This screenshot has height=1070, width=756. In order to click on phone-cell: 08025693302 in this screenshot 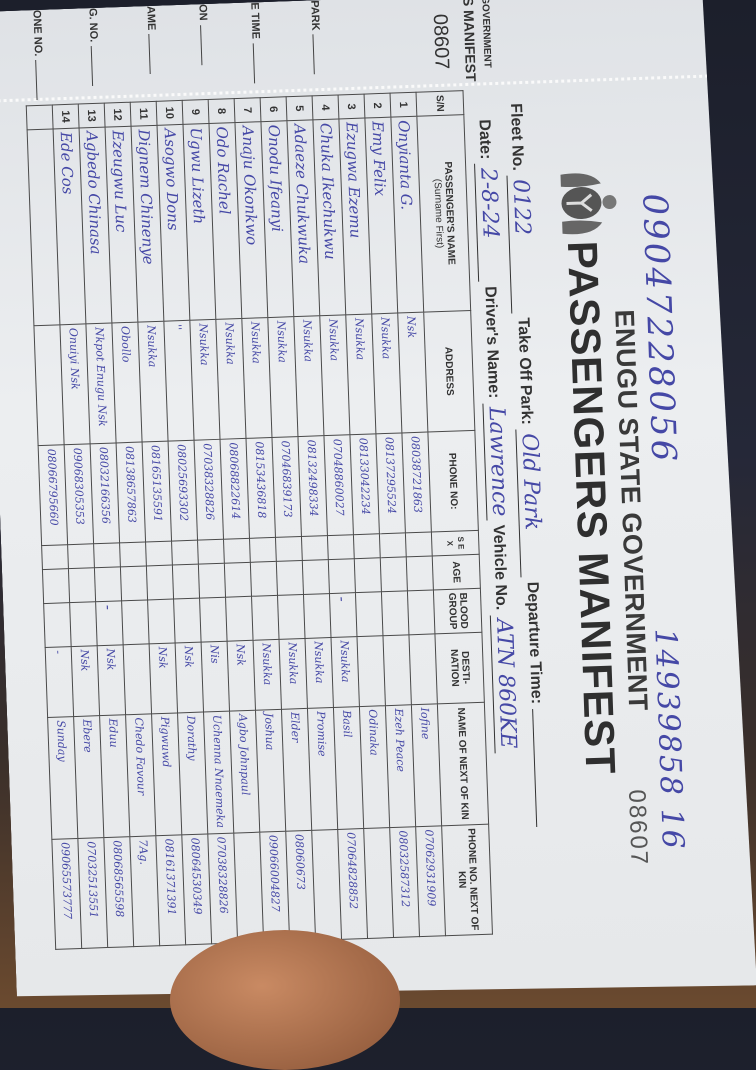, I will do `click(182, 490)`.